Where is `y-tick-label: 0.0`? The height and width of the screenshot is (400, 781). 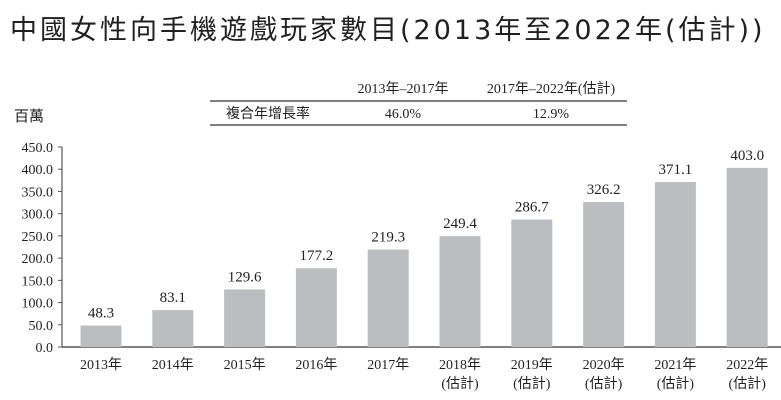
y-tick-label: 0.0 is located at coordinates (45, 348).